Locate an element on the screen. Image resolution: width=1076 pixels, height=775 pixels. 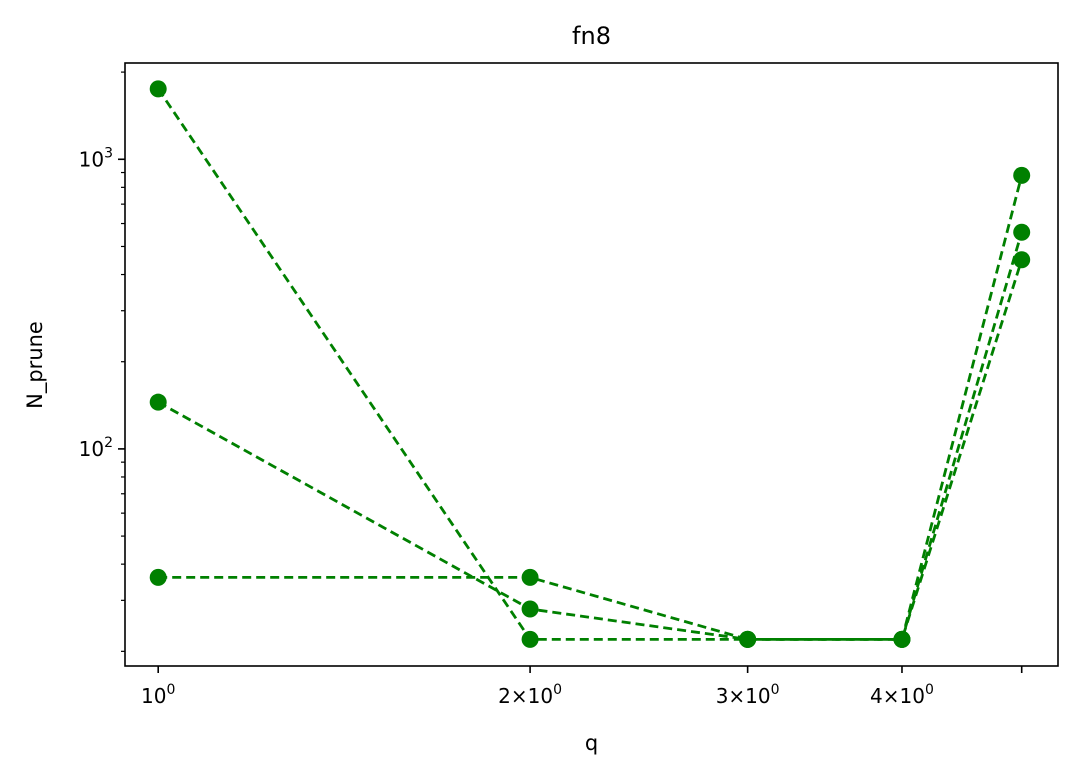
x-axis: 100 2×100 3×100 4×100 is located at coordinates (582, 687).